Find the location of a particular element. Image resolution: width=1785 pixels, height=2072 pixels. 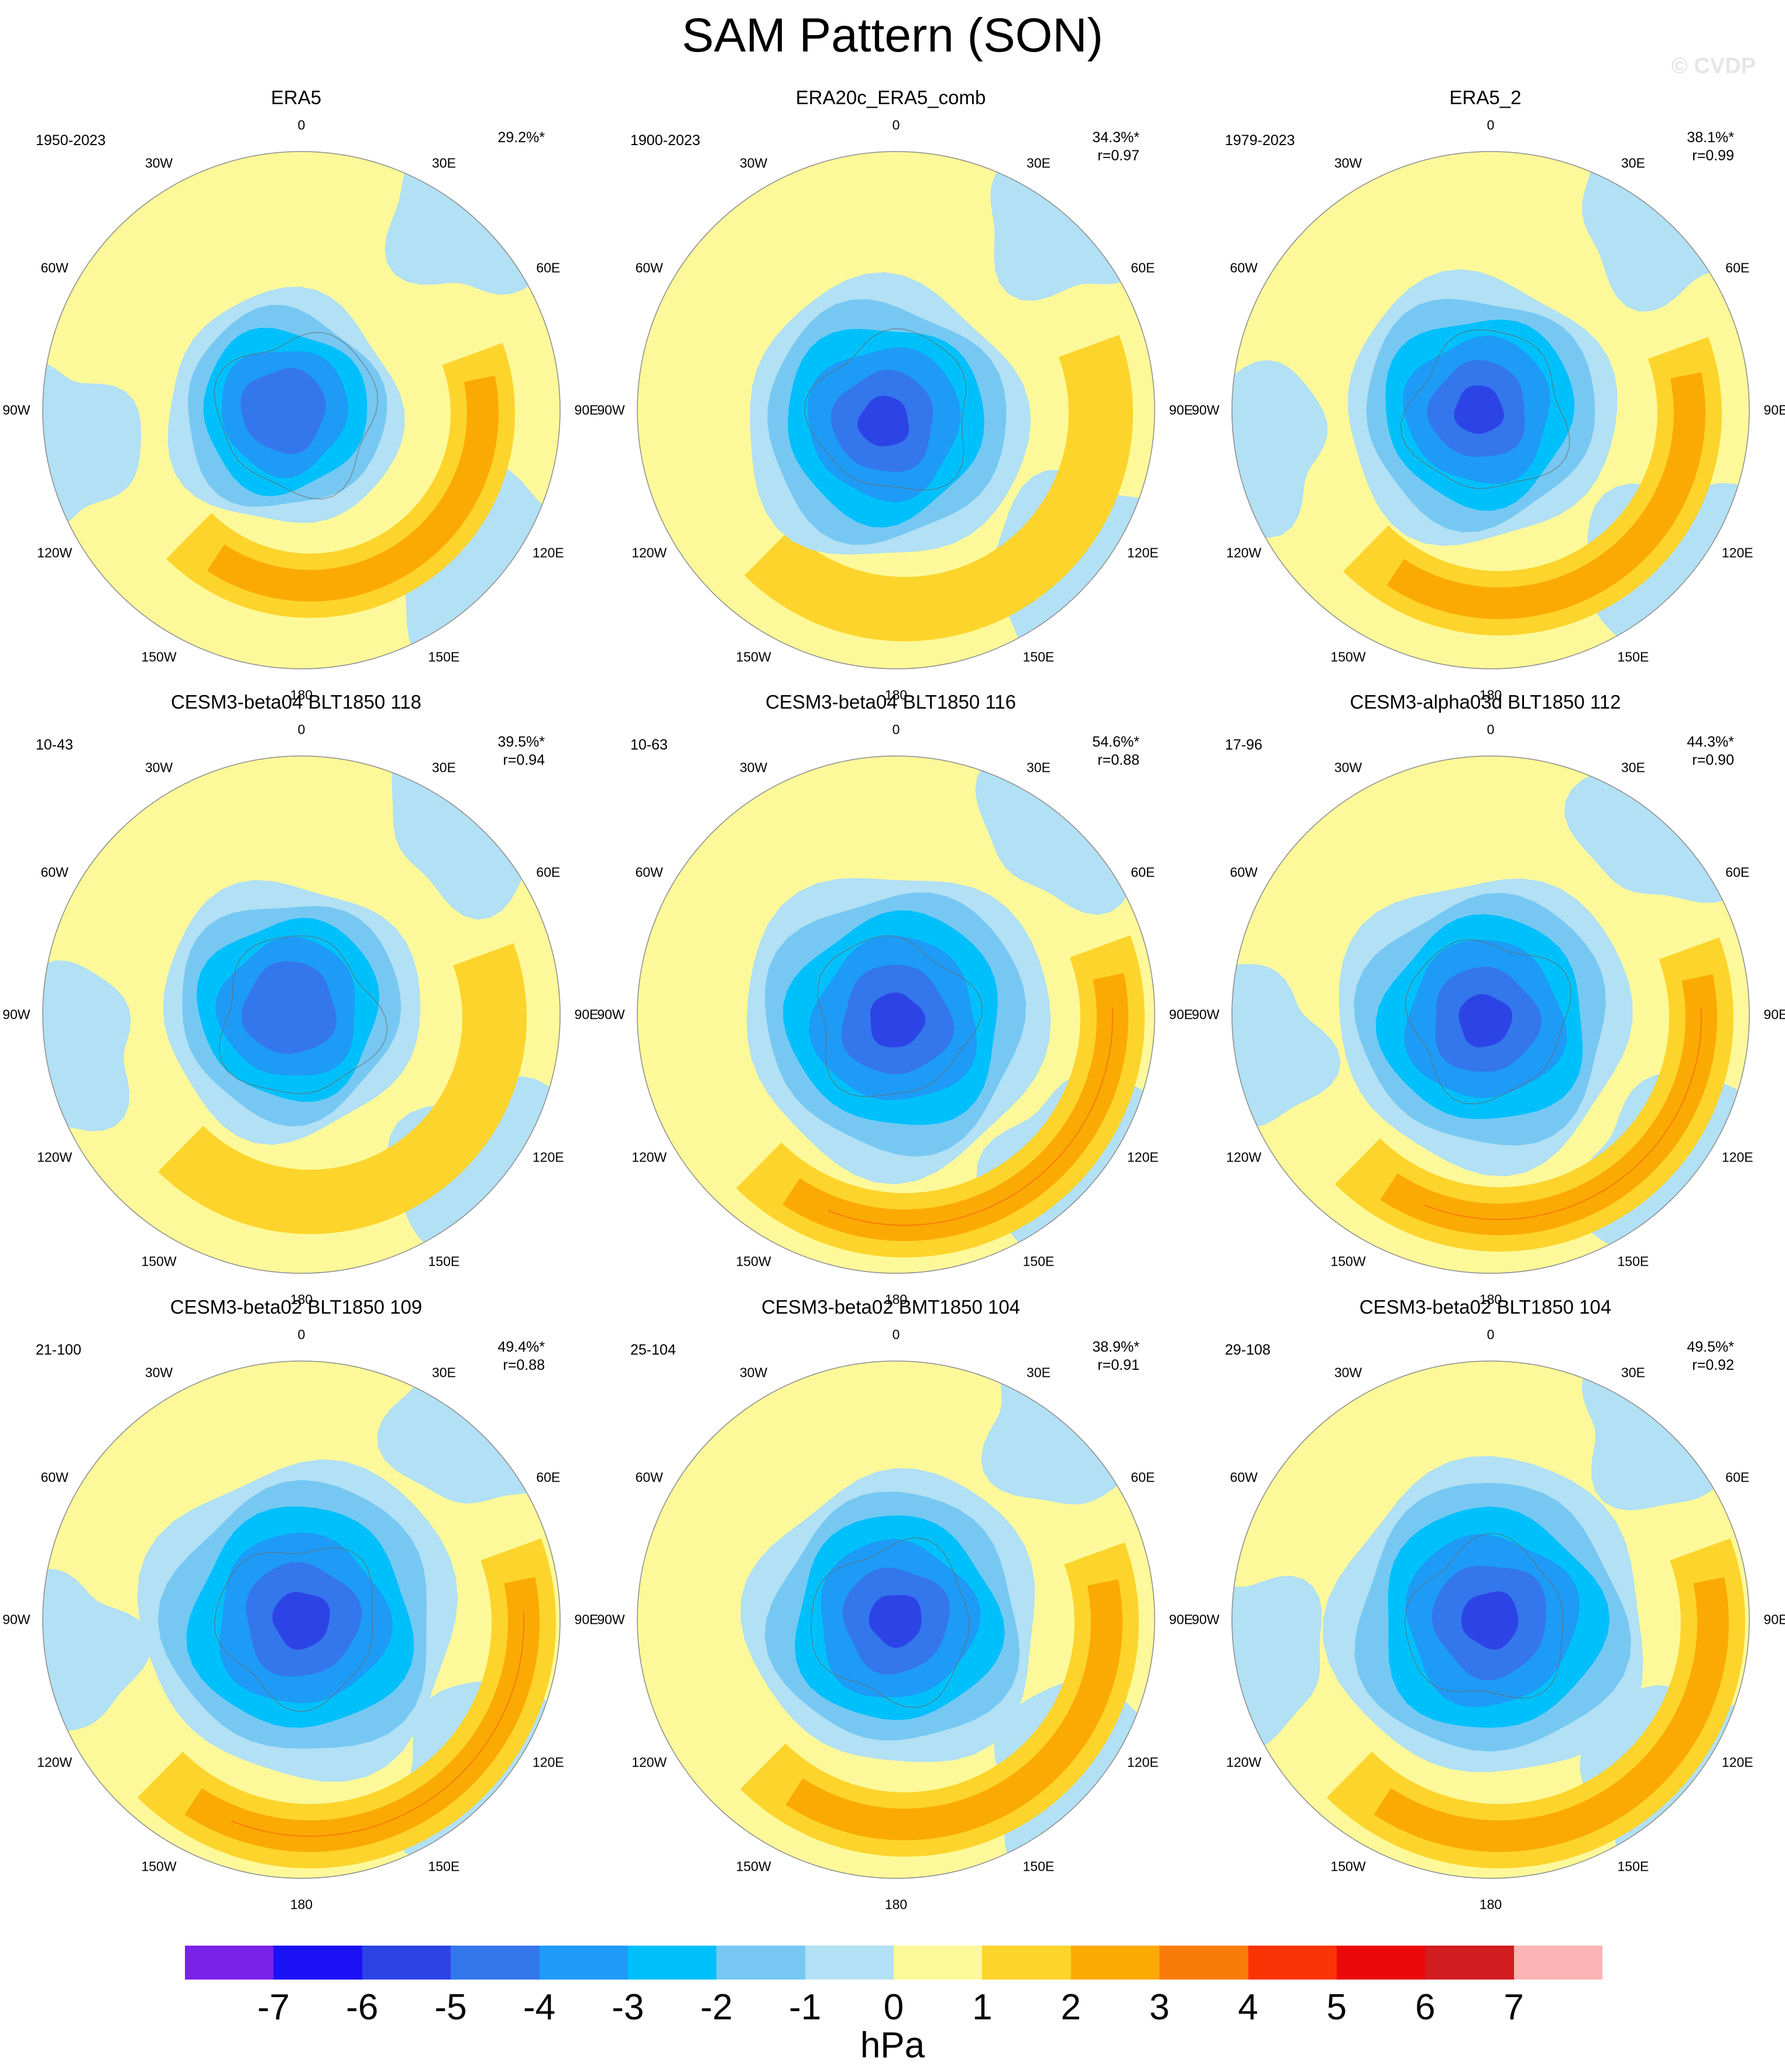

colorbar-tick-label: -7 is located at coordinates (273, 2007).